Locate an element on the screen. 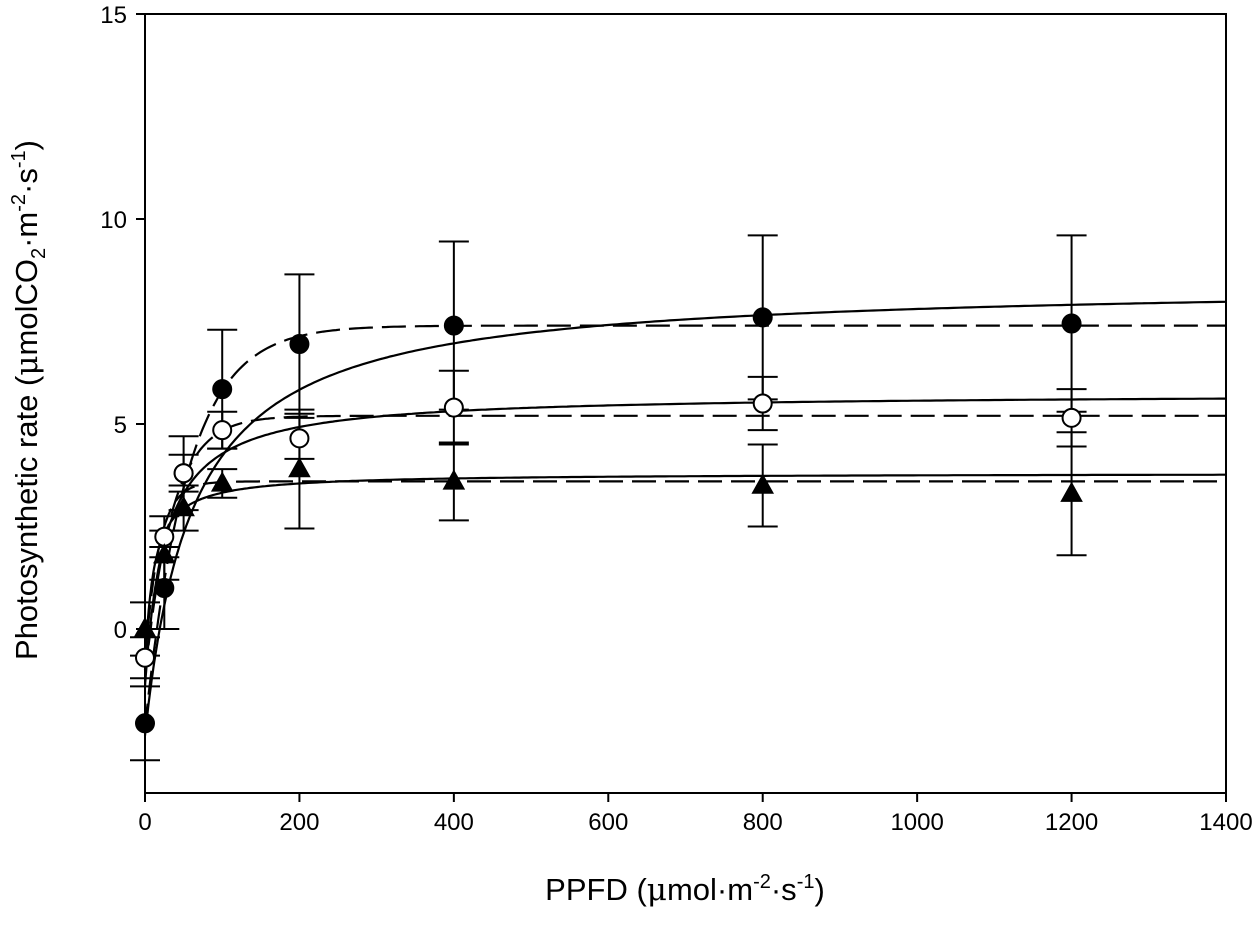 The width and height of the screenshot is (1260, 932). x-tick-label-2: 400 is located at coordinates (454, 822).